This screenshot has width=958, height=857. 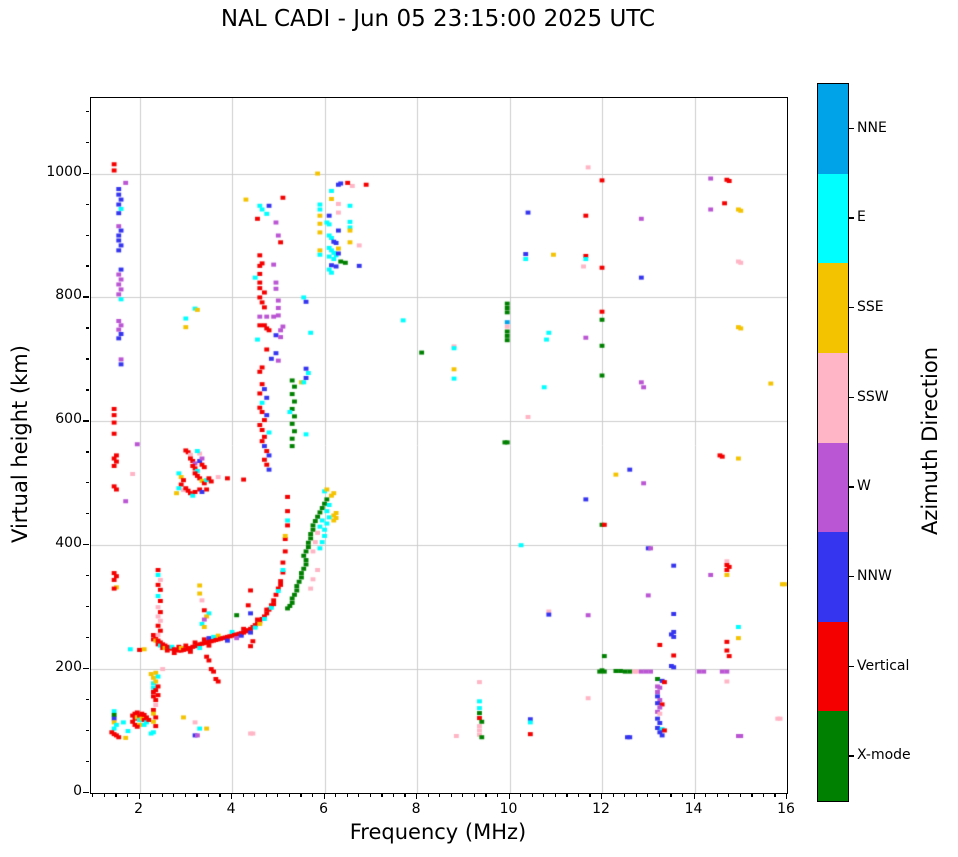 I want to click on x-tick-label: 16, so click(x=786, y=809).